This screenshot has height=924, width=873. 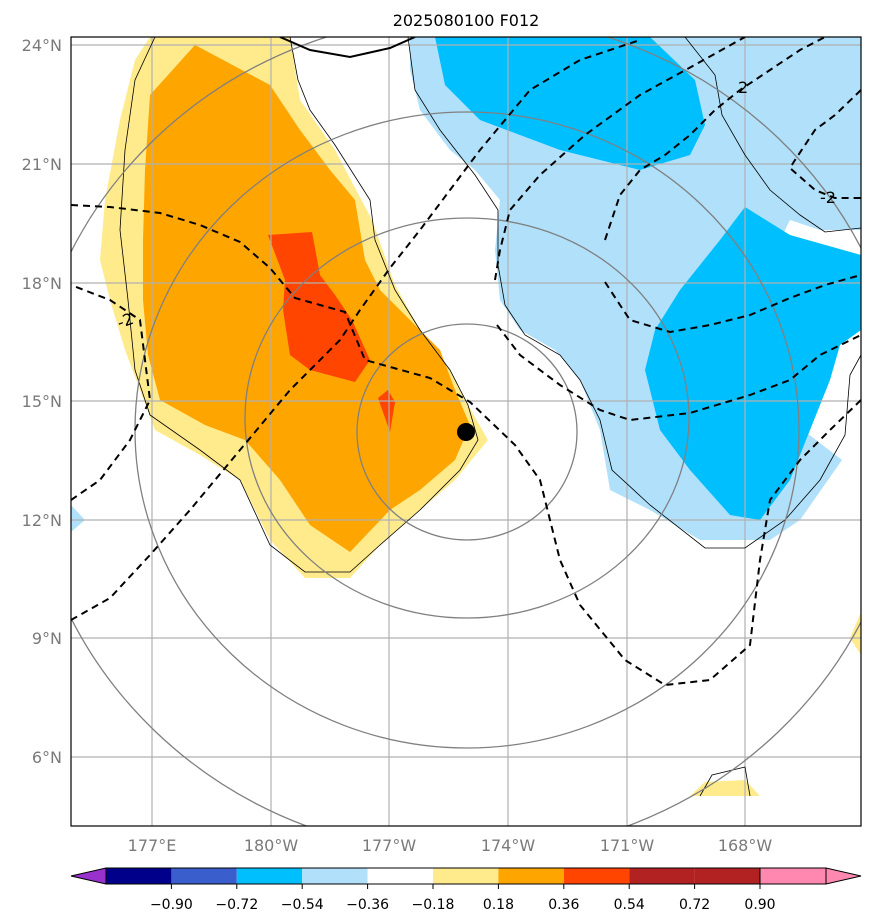 I want to click on colorbar-tick: 0.36, so click(x=563, y=905).